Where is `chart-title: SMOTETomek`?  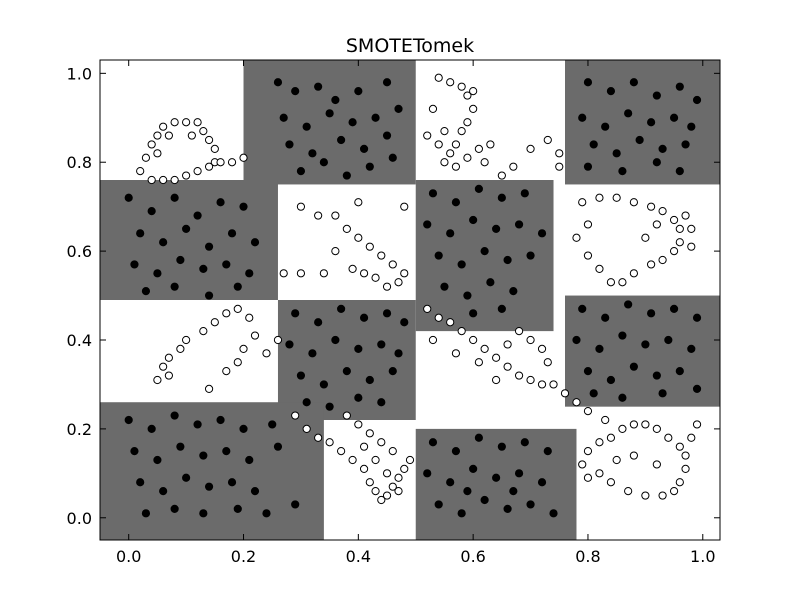 chart-title: SMOTETomek is located at coordinates (410, 46).